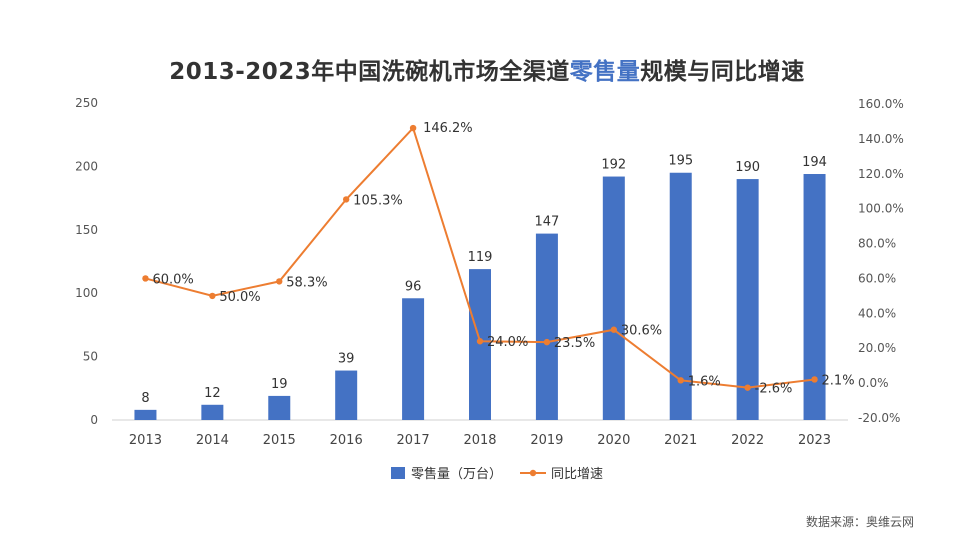  I want to click on y-right-tick: 140.0%, so click(881, 139).